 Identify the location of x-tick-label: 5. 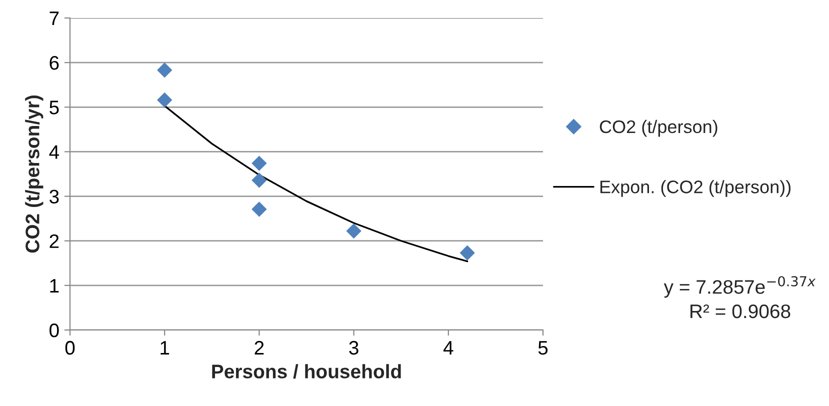
(543, 348).